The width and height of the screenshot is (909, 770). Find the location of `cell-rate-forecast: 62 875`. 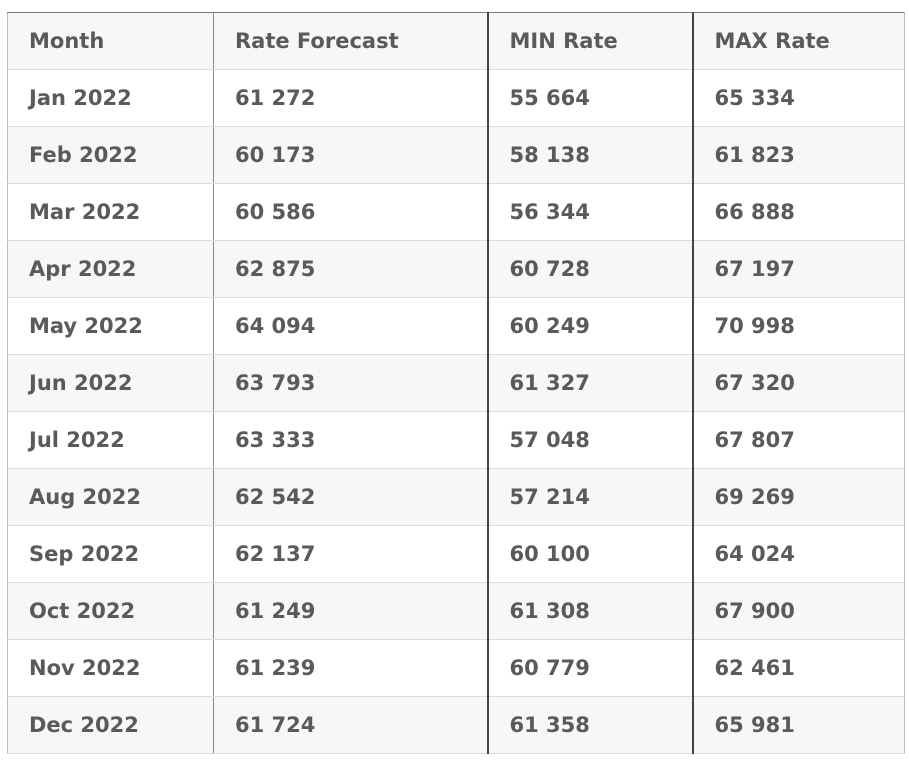

cell-rate-forecast: 62 875 is located at coordinates (350, 269).